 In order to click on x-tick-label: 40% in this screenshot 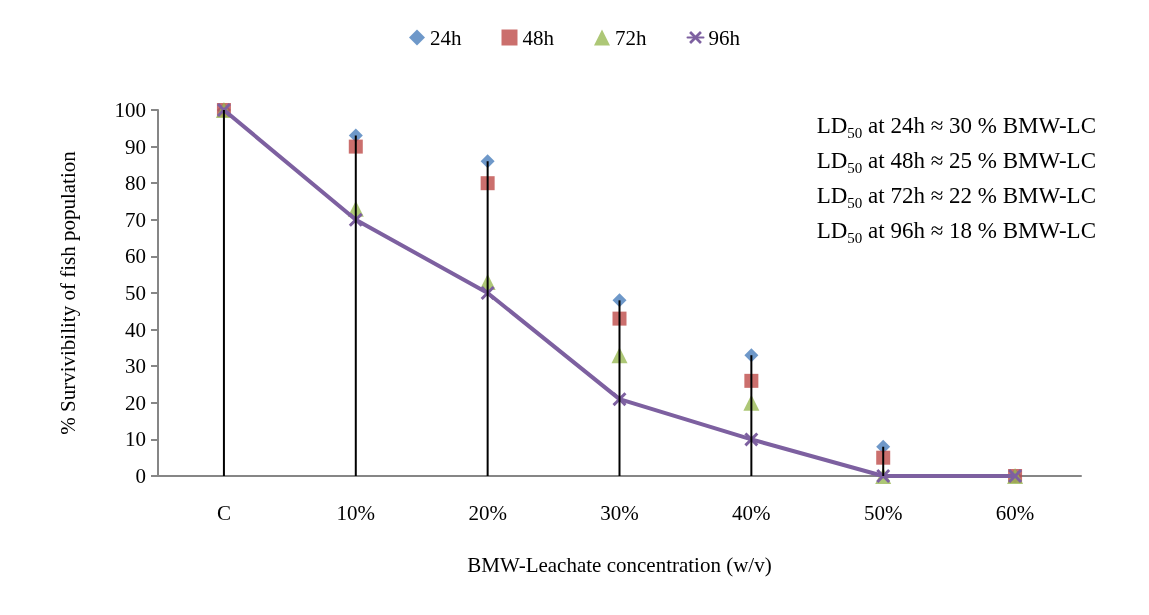, I will do `click(751, 512)`.